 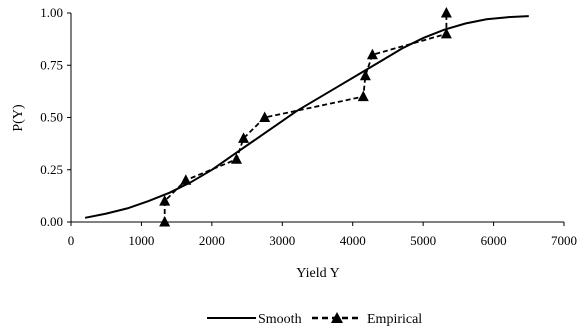 I want to click on y-tick-label: 0.75, so click(x=51, y=64).